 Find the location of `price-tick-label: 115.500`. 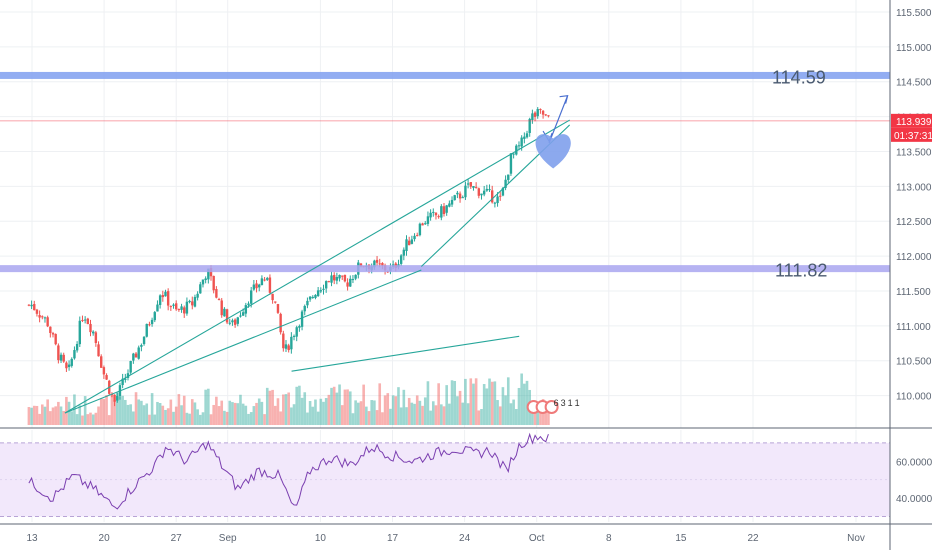

price-tick-label: 115.500 is located at coordinates (914, 13).